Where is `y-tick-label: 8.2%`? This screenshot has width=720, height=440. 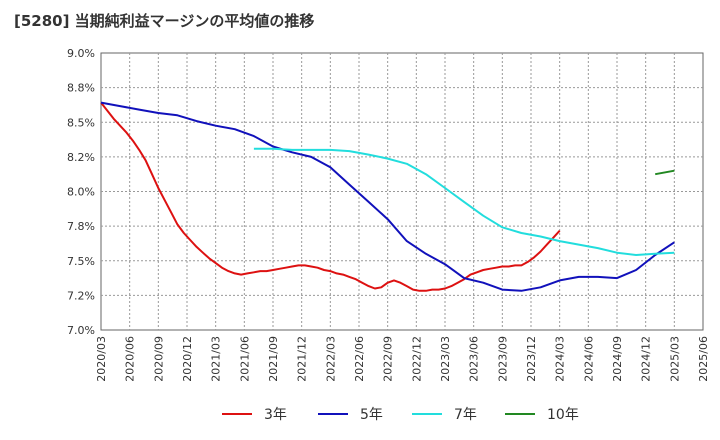 y-tick-label: 8.2% is located at coordinates (81, 157).